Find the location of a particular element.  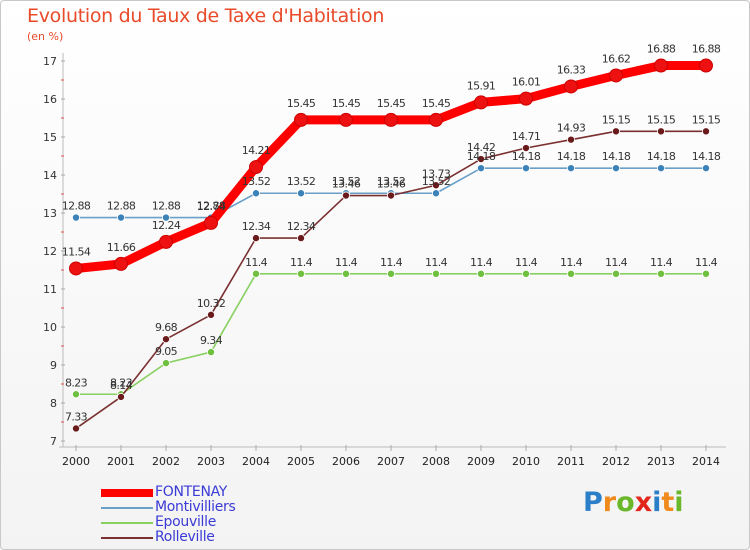

x-tick-label: 2008 is located at coordinates (436, 461).